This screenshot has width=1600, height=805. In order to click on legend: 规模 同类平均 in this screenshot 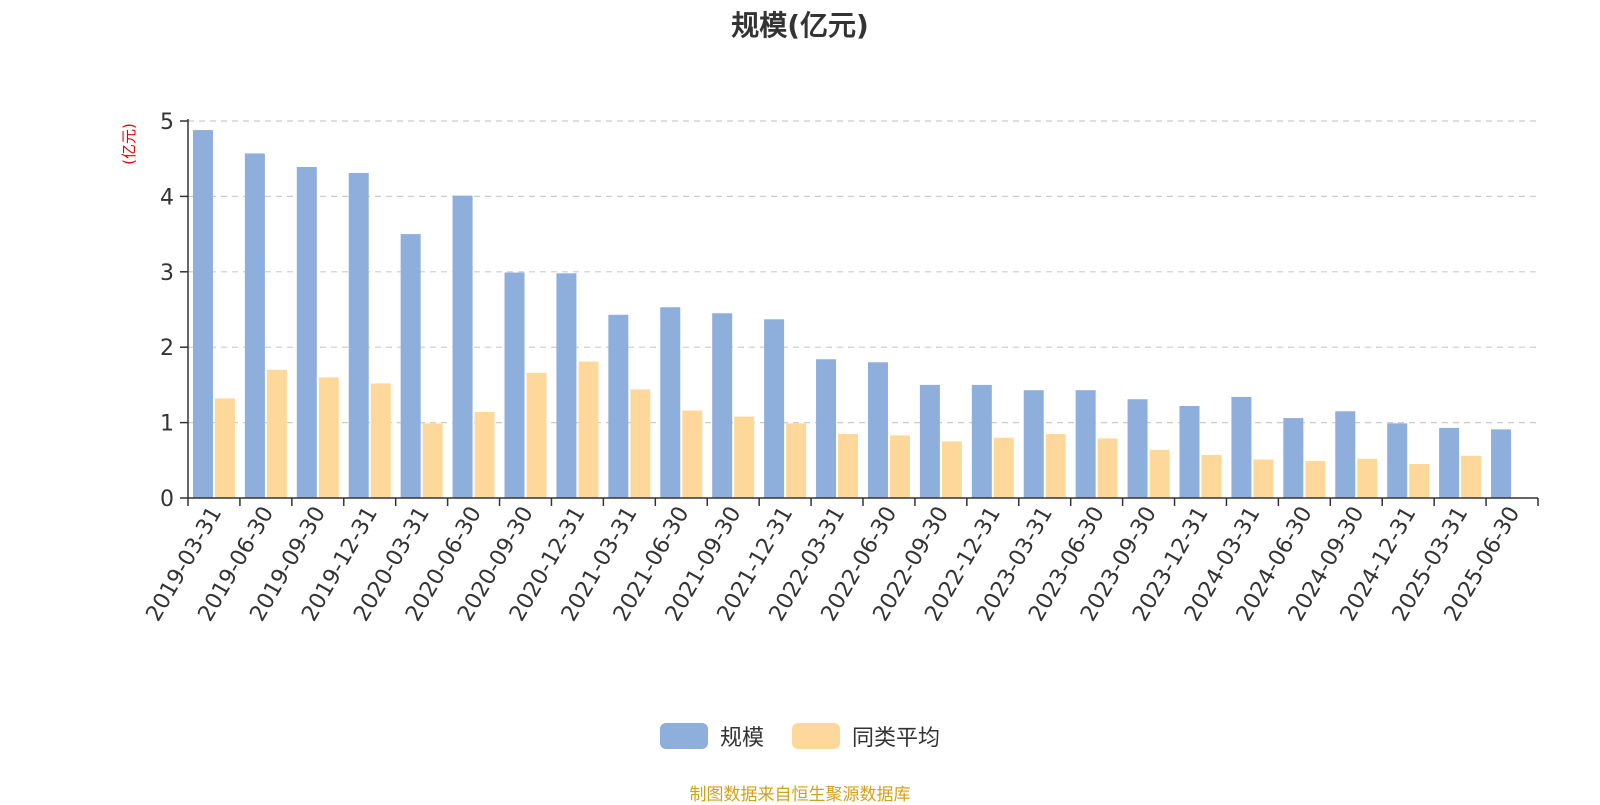, I will do `click(800, 736)`.